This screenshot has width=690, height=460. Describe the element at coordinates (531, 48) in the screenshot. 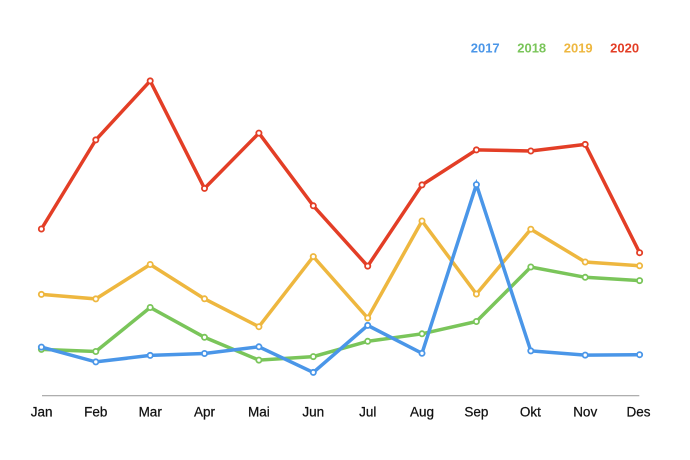

I see `svg-text: 2018` at that location.